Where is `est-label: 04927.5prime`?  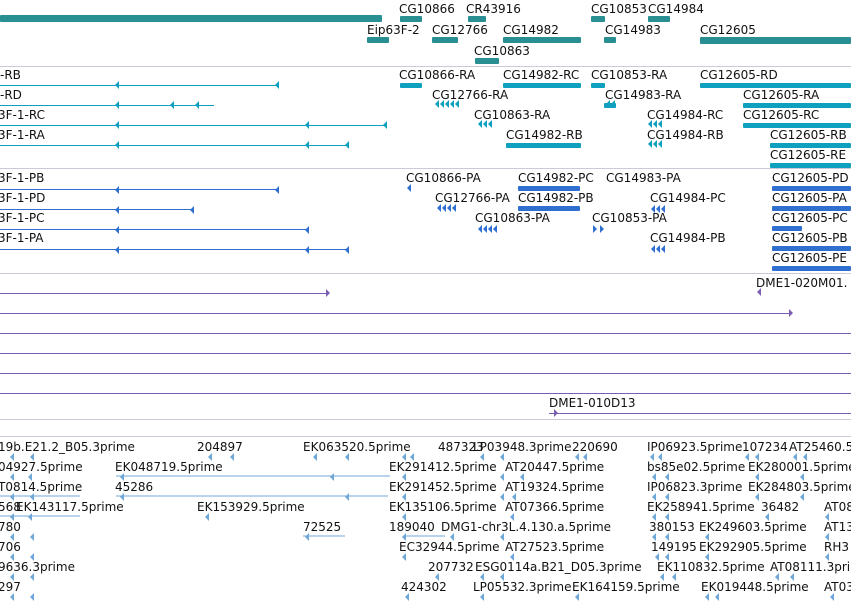 est-label: 04927.5prime is located at coordinates (41, 467).